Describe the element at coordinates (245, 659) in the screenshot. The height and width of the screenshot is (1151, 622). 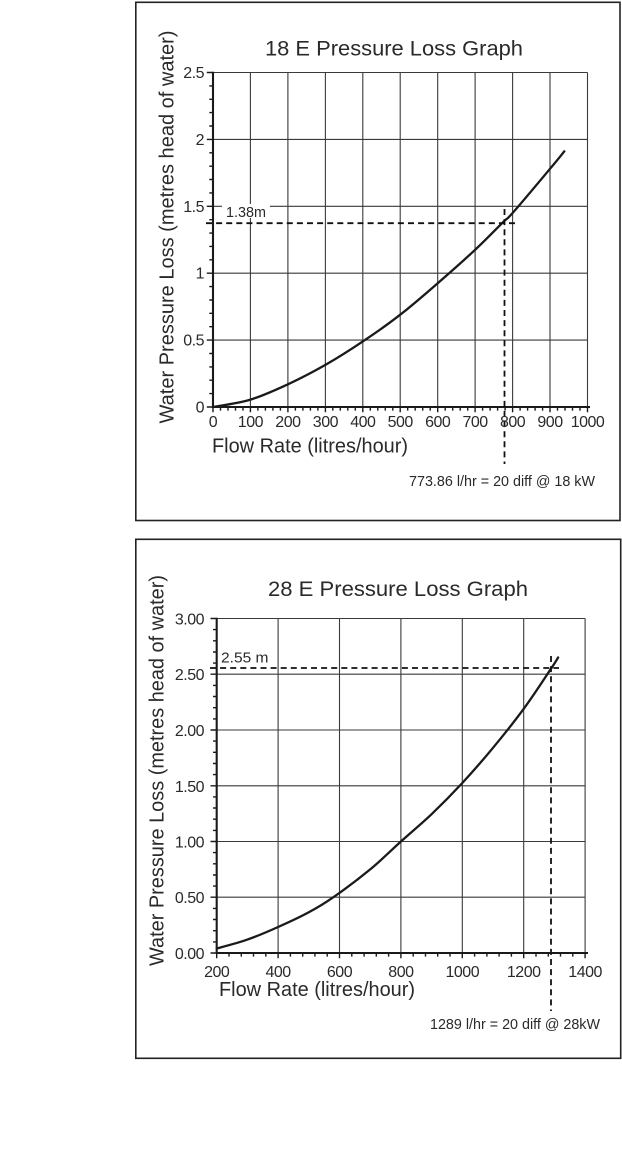
I see `svg-text: 2.55 m` at that location.